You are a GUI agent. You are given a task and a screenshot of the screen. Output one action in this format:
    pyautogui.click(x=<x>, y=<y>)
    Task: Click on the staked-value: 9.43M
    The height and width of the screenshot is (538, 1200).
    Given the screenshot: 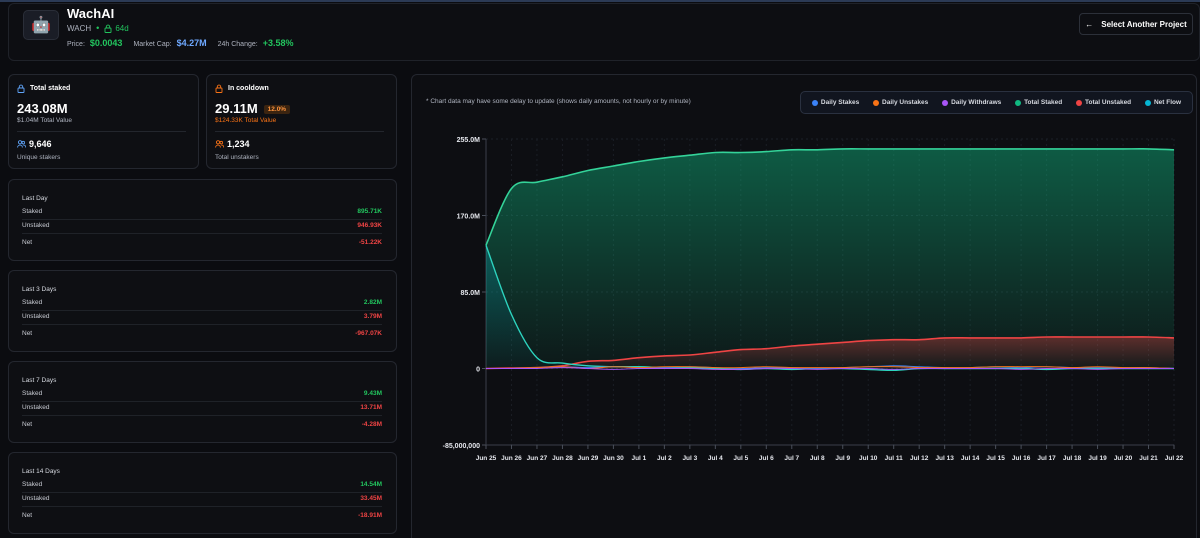 What is the action you would take?
    pyautogui.click(x=372, y=393)
    